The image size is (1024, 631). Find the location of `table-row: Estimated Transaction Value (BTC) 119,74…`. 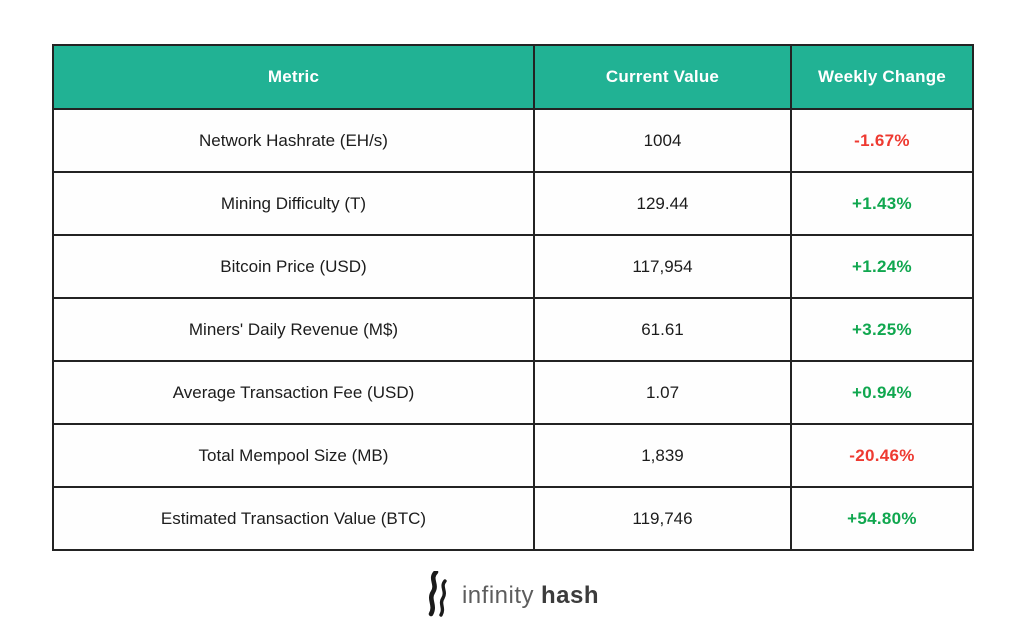

table-row: Estimated Transaction Value (BTC) 119,74… is located at coordinates (513, 518).